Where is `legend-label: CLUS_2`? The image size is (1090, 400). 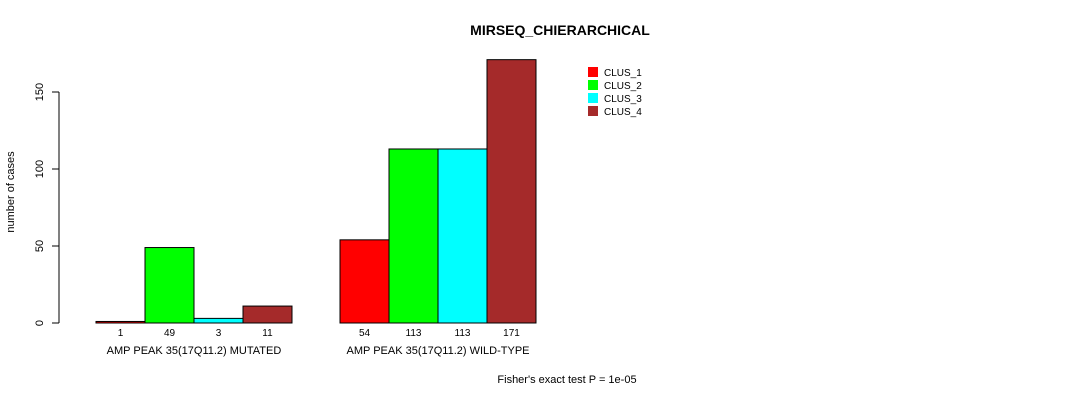
legend-label: CLUS_2 is located at coordinates (623, 86).